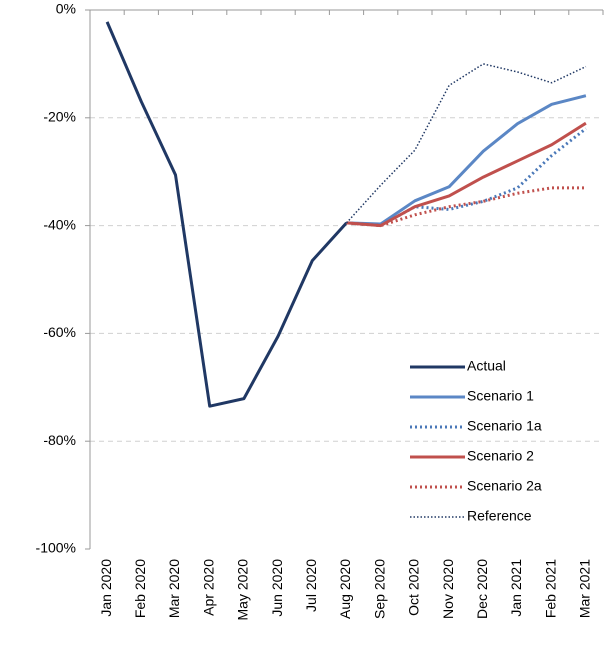 Image resolution: width=605 pixels, height=646 pixels. I want to click on x-tick-label: Mar 2020, so click(174, 588).